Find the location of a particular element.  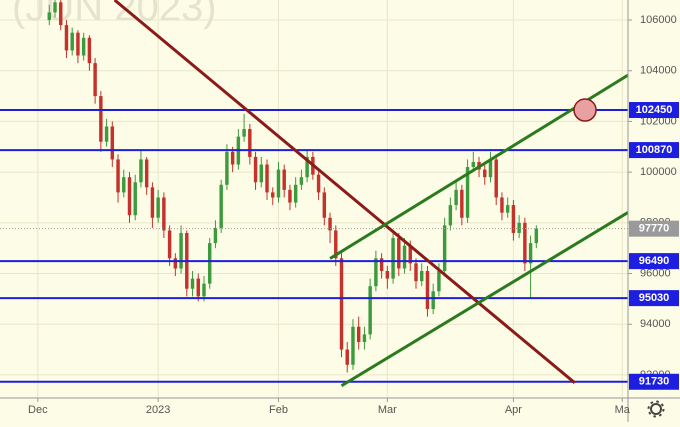

gear-teeth is located at coordinates (656, 409).